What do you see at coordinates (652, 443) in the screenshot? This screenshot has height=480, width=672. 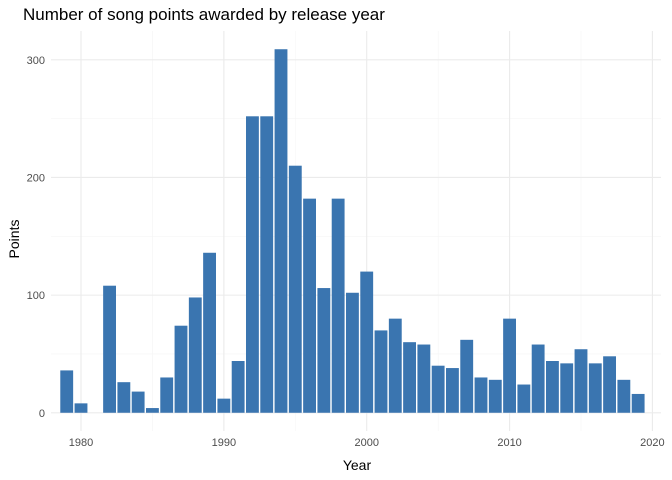 I see `x-tick-label: 2020` at bounding box center [652, 443].